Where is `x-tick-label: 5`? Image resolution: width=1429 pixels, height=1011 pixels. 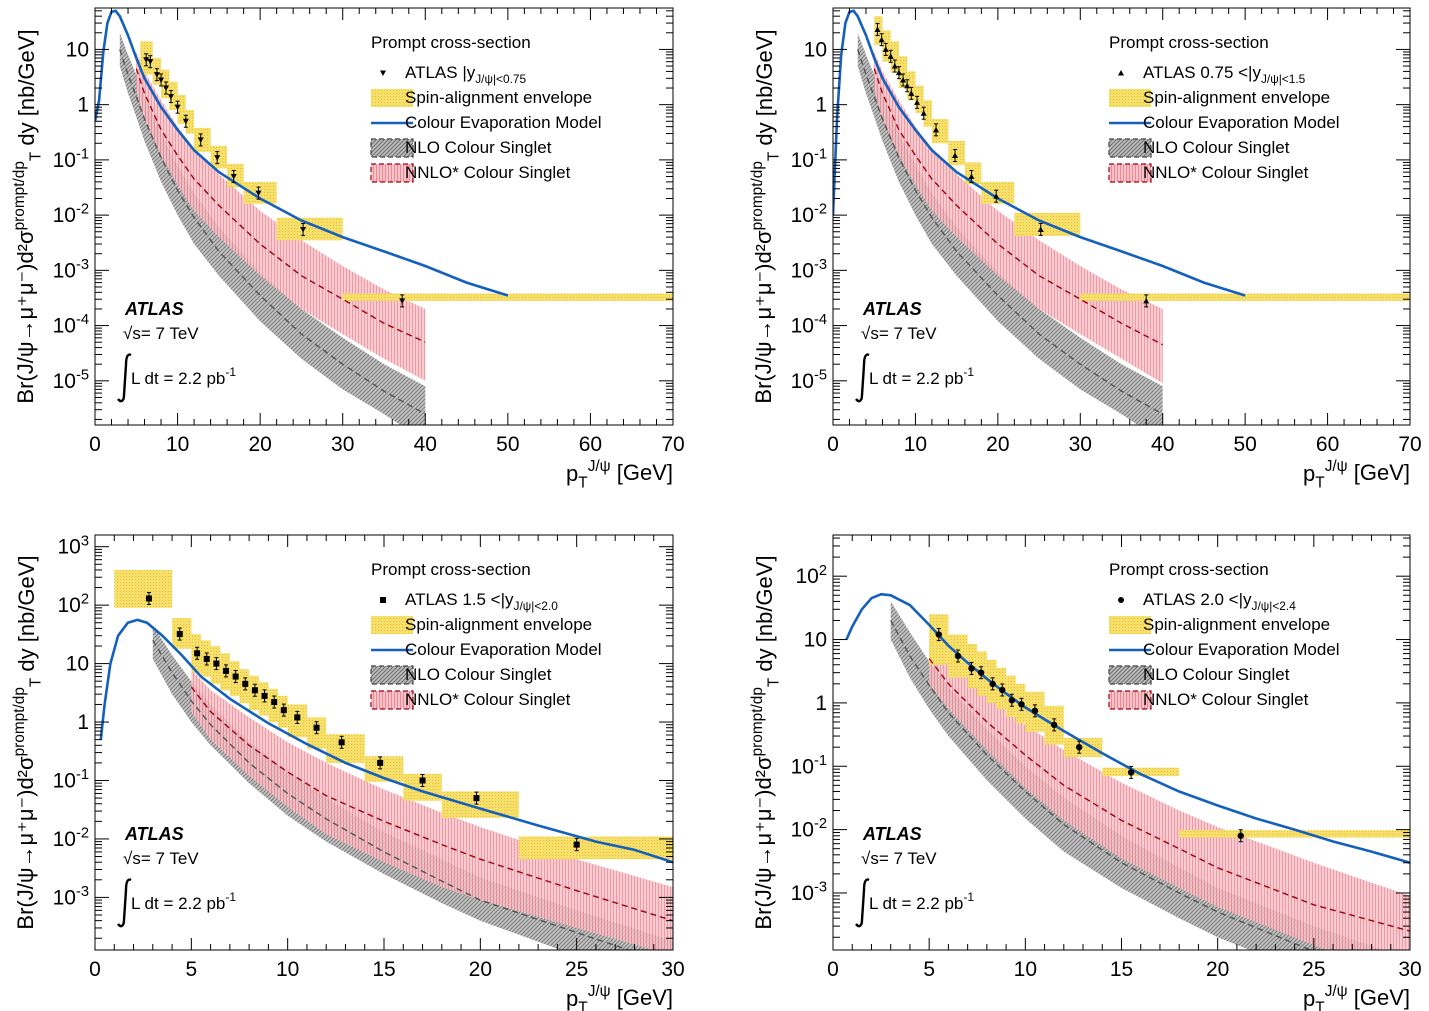
x-tick-label: 5 is located at coordinates (929, 969).